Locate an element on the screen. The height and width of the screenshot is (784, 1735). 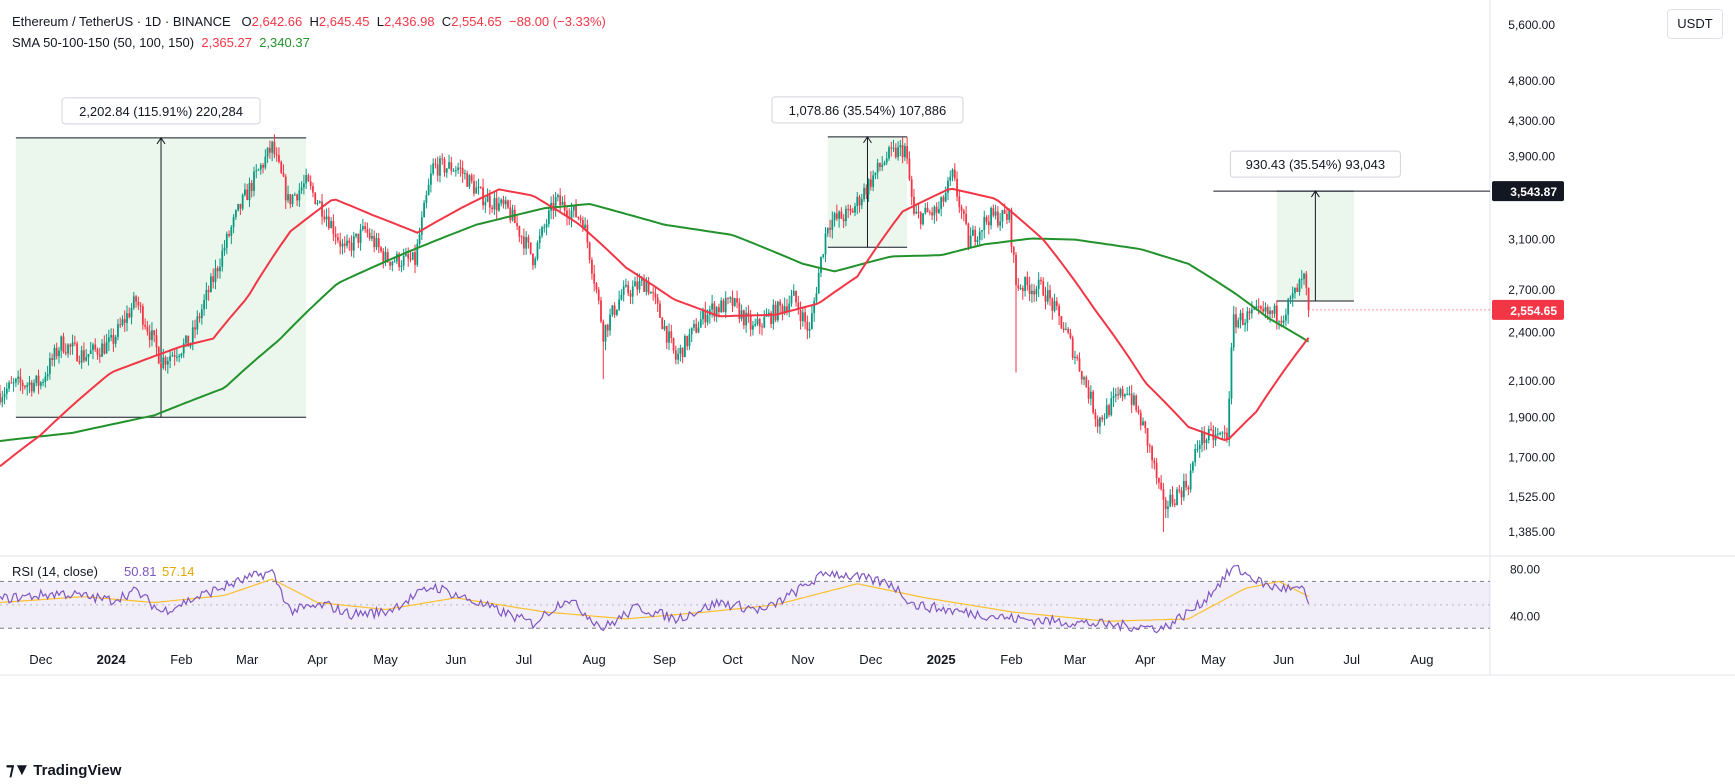
time-tick-label: Jun is located at coordinates (1283, 659).